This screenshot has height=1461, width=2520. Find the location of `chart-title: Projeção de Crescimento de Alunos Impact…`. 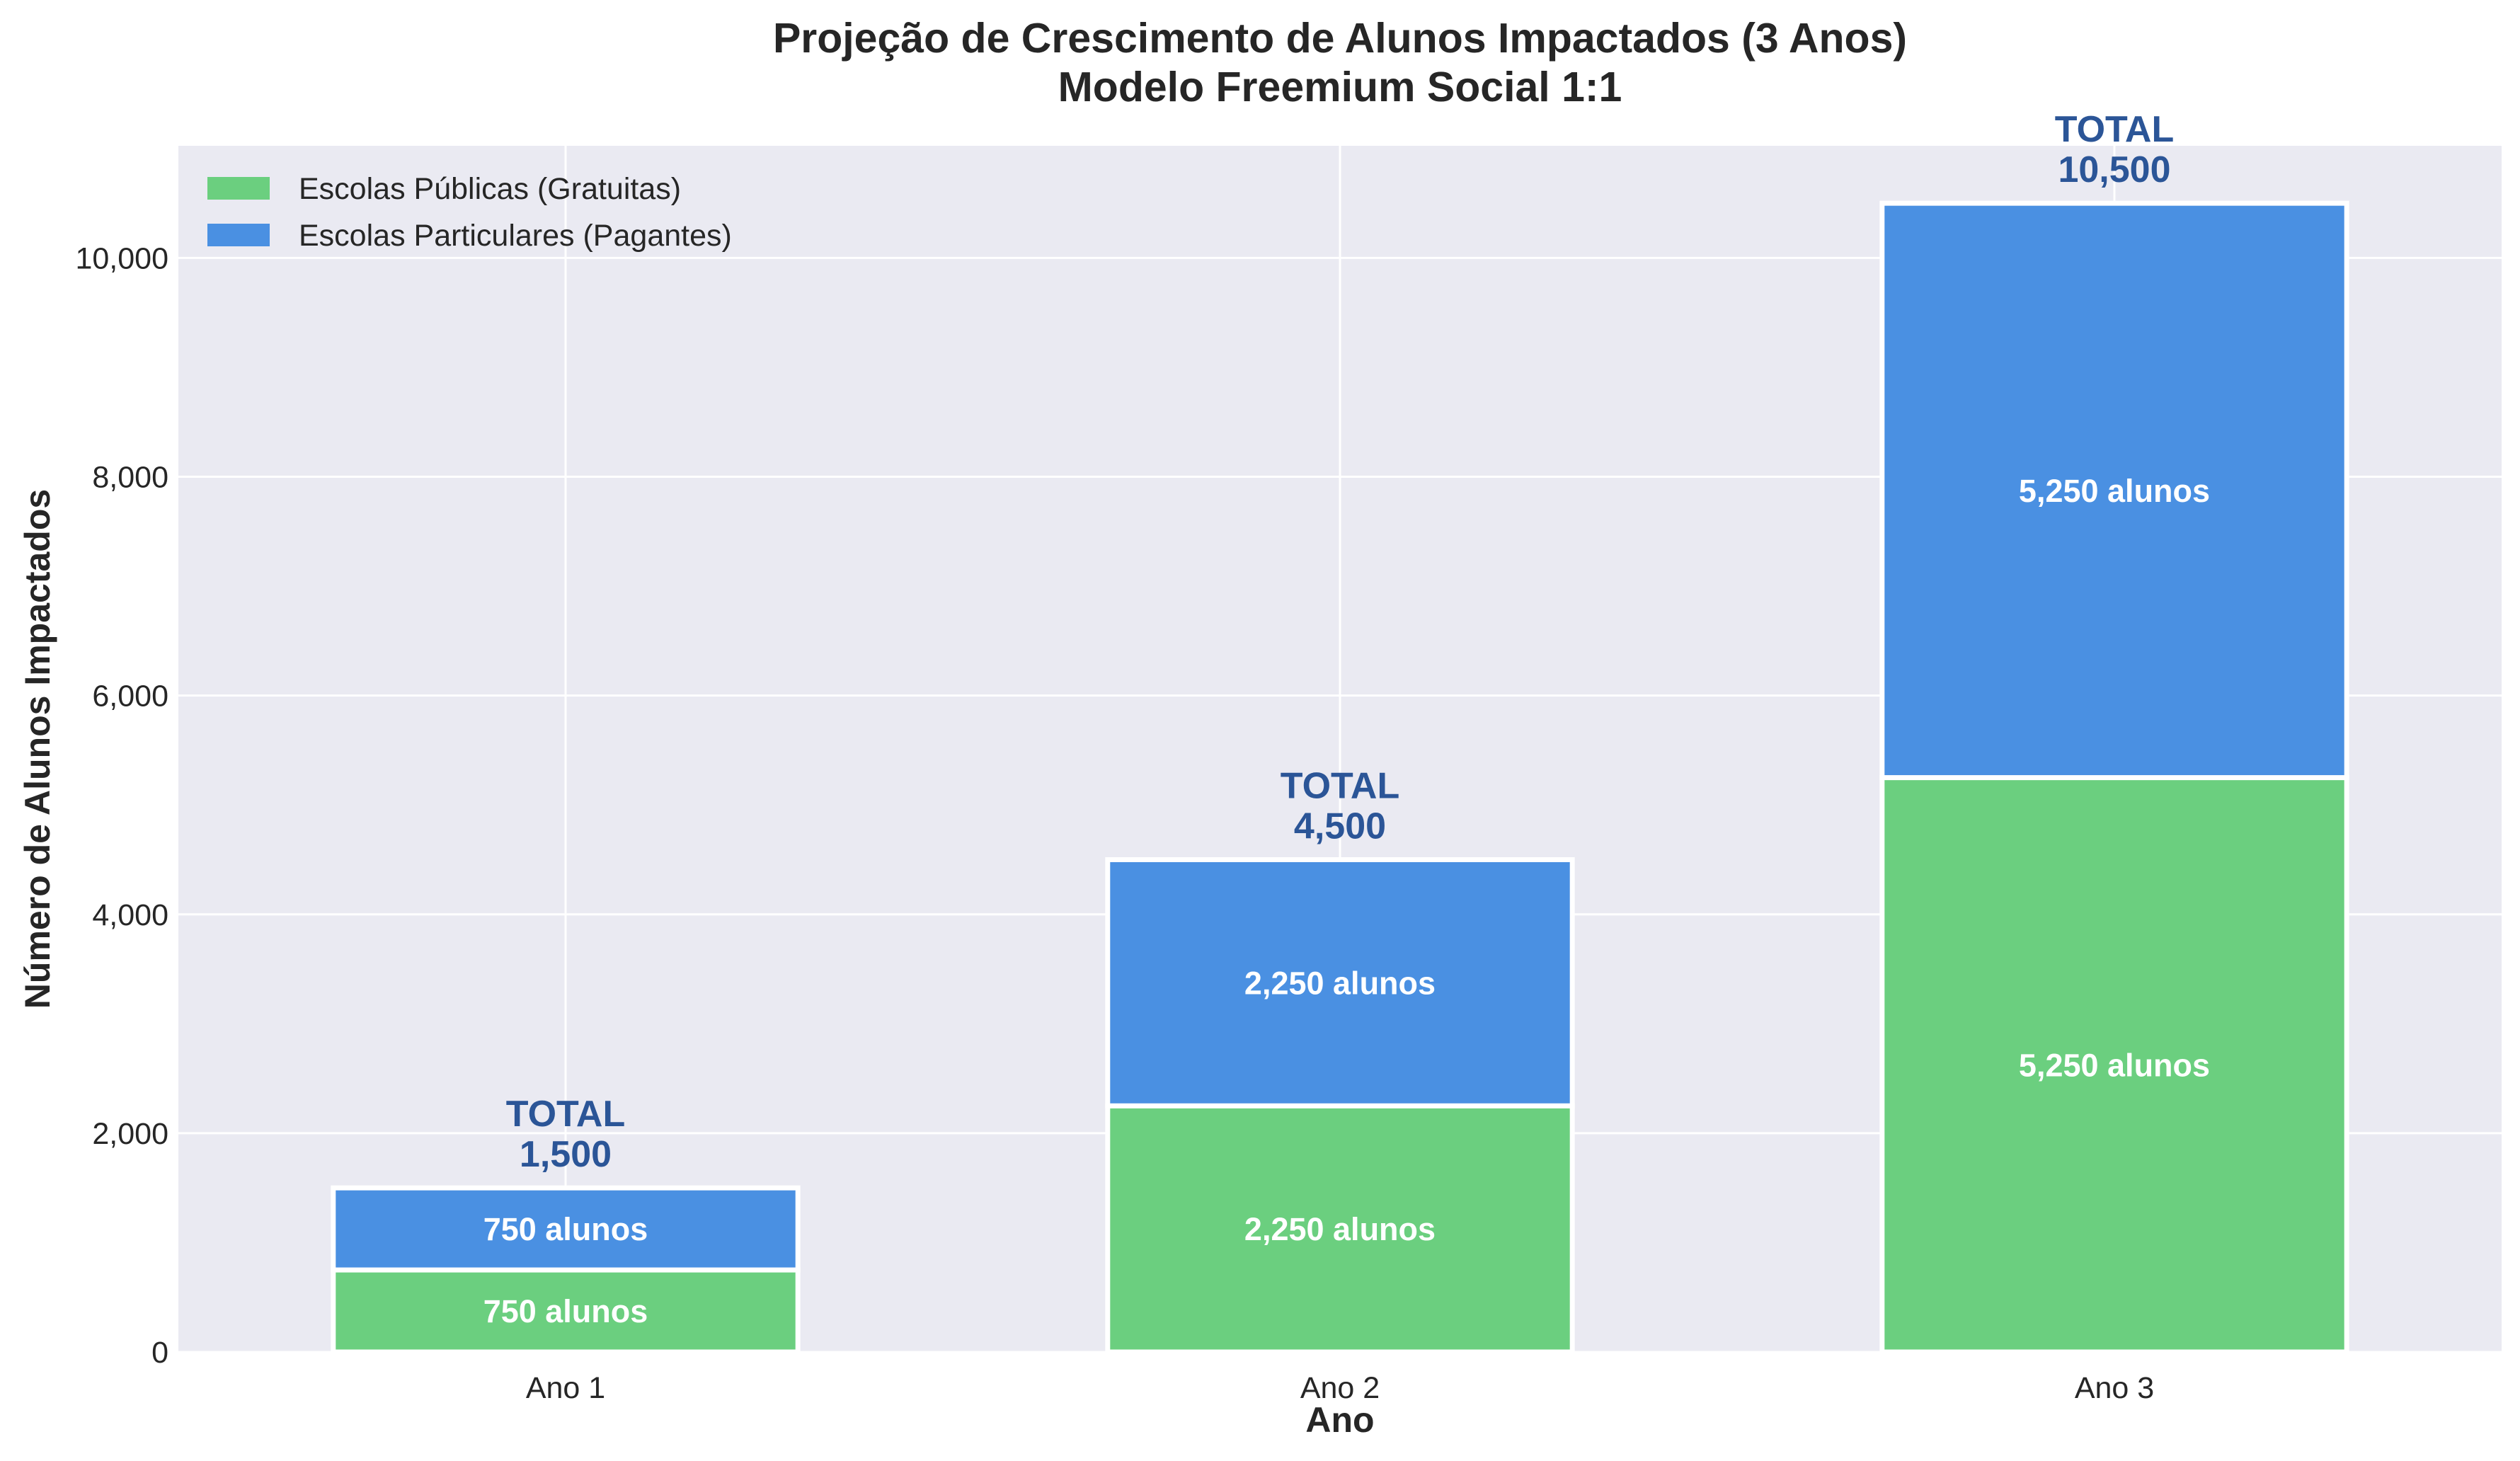

chart-title: Projeção de Crescimento de Alunos Impact… is located at coordinates (1340, 38).